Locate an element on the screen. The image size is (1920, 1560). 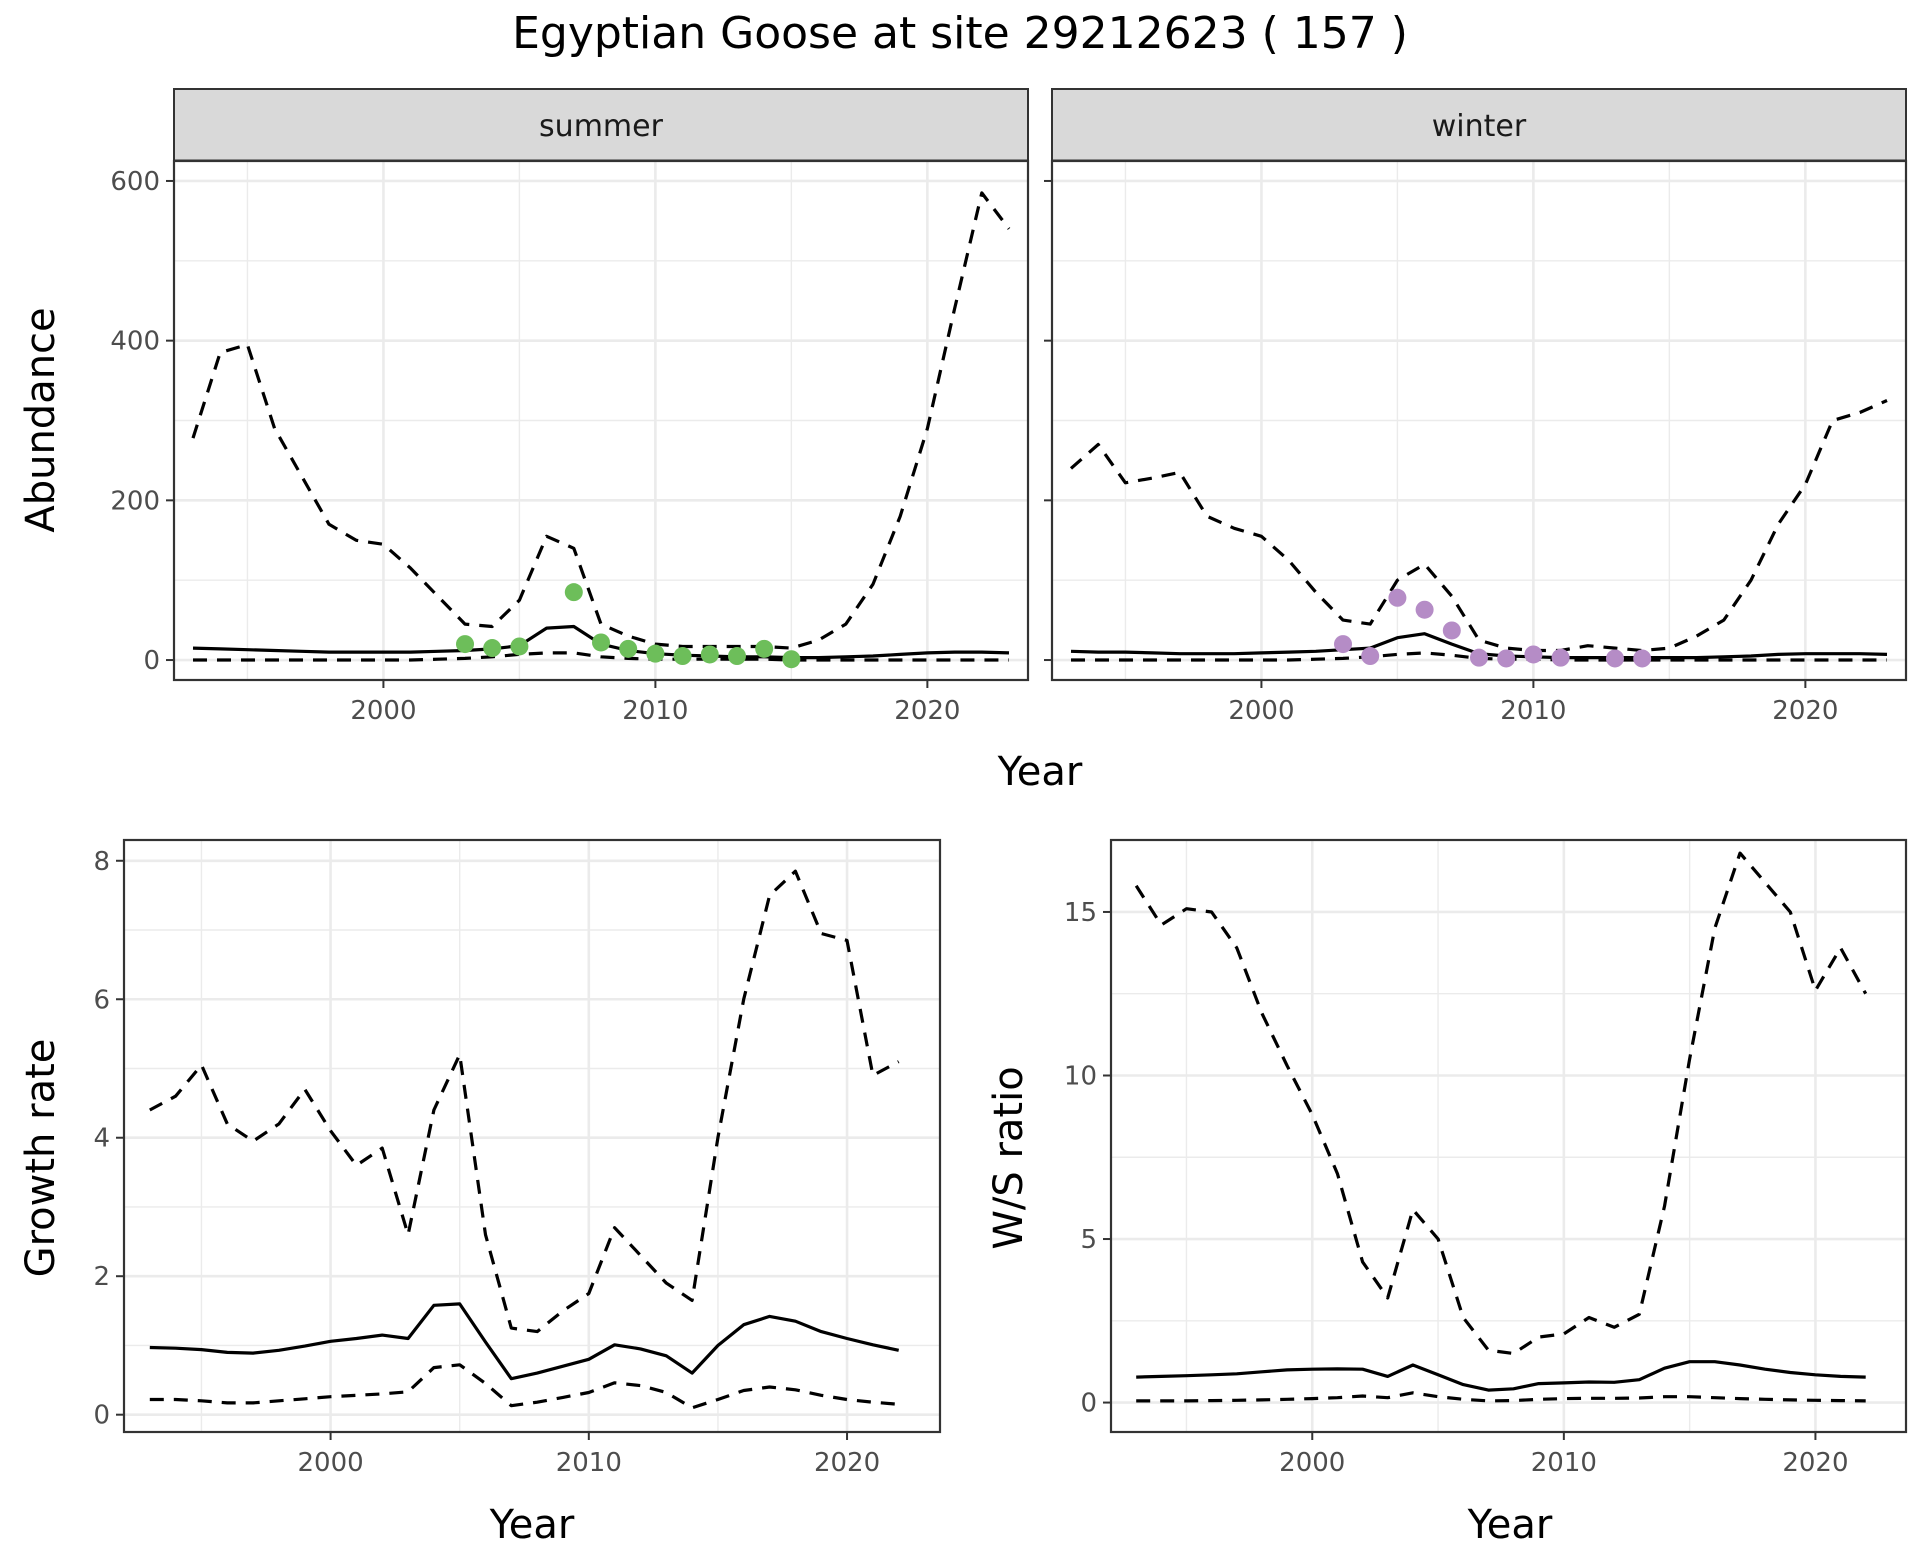
ratio-lower-line is located at coordinates (1501, 1397).